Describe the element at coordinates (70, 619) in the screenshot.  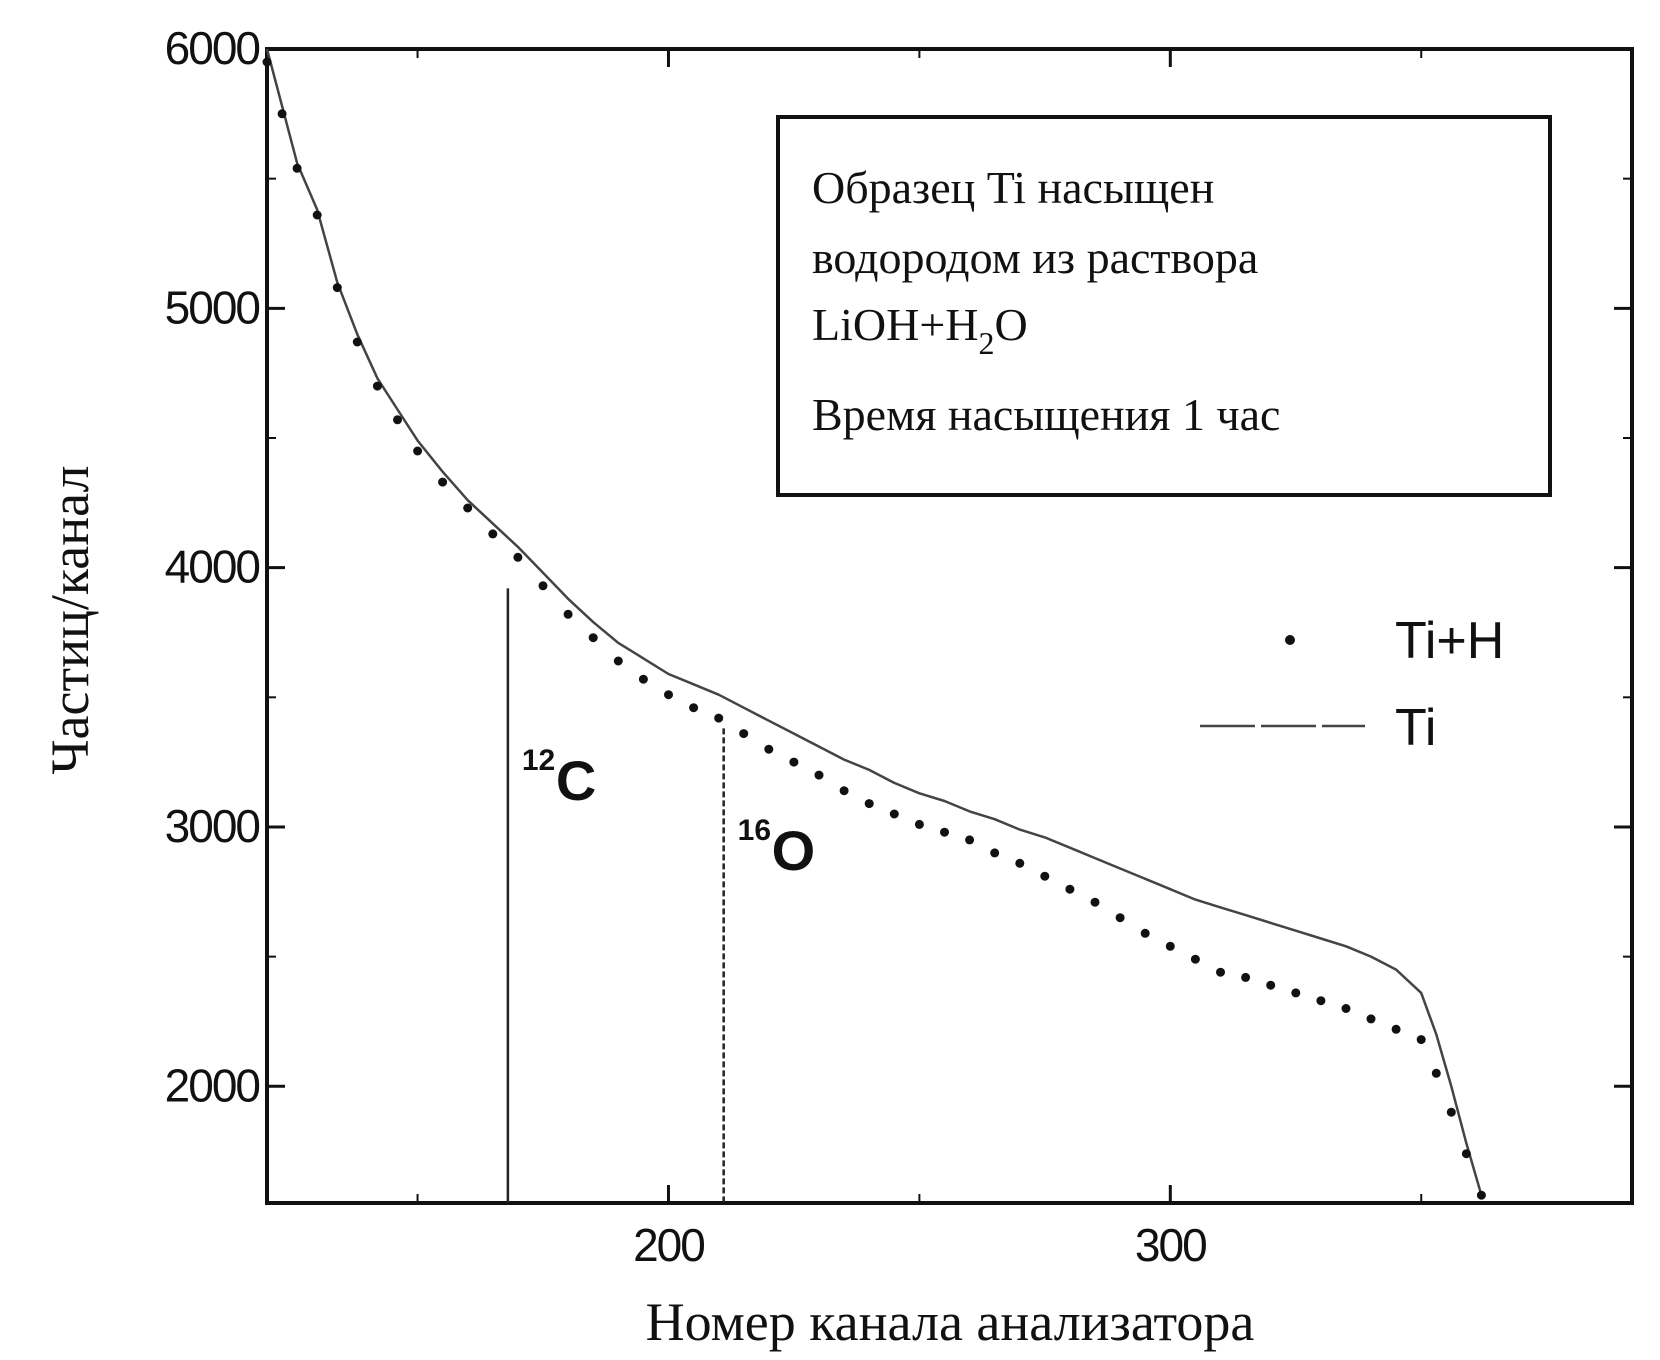
I see `y-axis-title: Частиц/канал` at that location.